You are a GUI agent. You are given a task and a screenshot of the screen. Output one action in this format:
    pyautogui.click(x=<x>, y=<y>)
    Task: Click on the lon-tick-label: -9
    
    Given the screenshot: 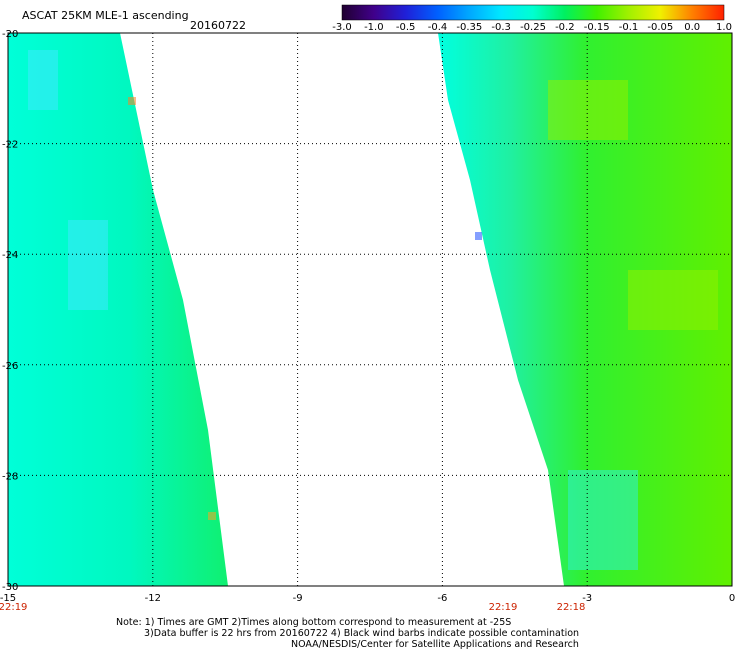 What is the action you would take?
    pyautogui.click(x=298, y=598)
    